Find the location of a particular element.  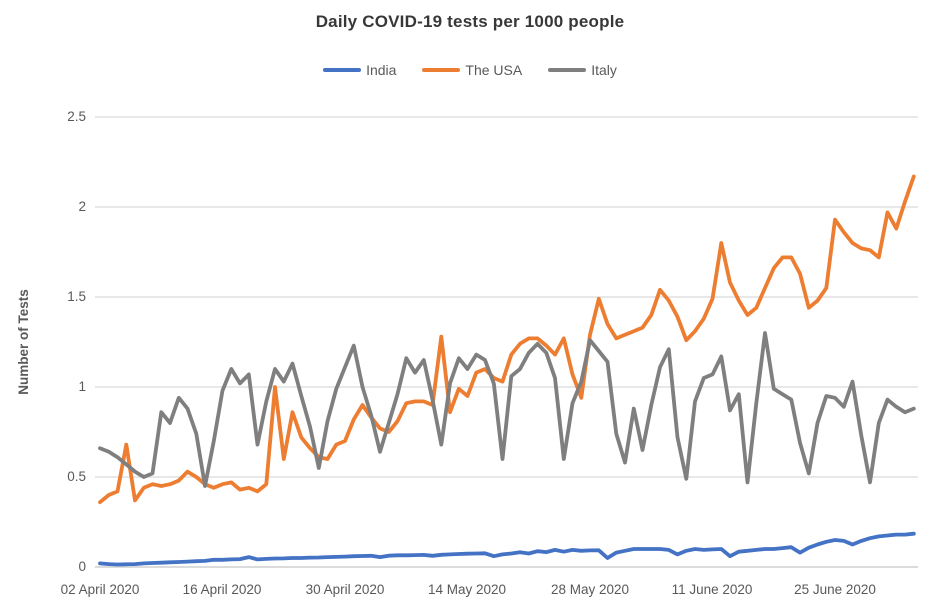

legend: India The USA Italy is located at coordinates (470, 70).